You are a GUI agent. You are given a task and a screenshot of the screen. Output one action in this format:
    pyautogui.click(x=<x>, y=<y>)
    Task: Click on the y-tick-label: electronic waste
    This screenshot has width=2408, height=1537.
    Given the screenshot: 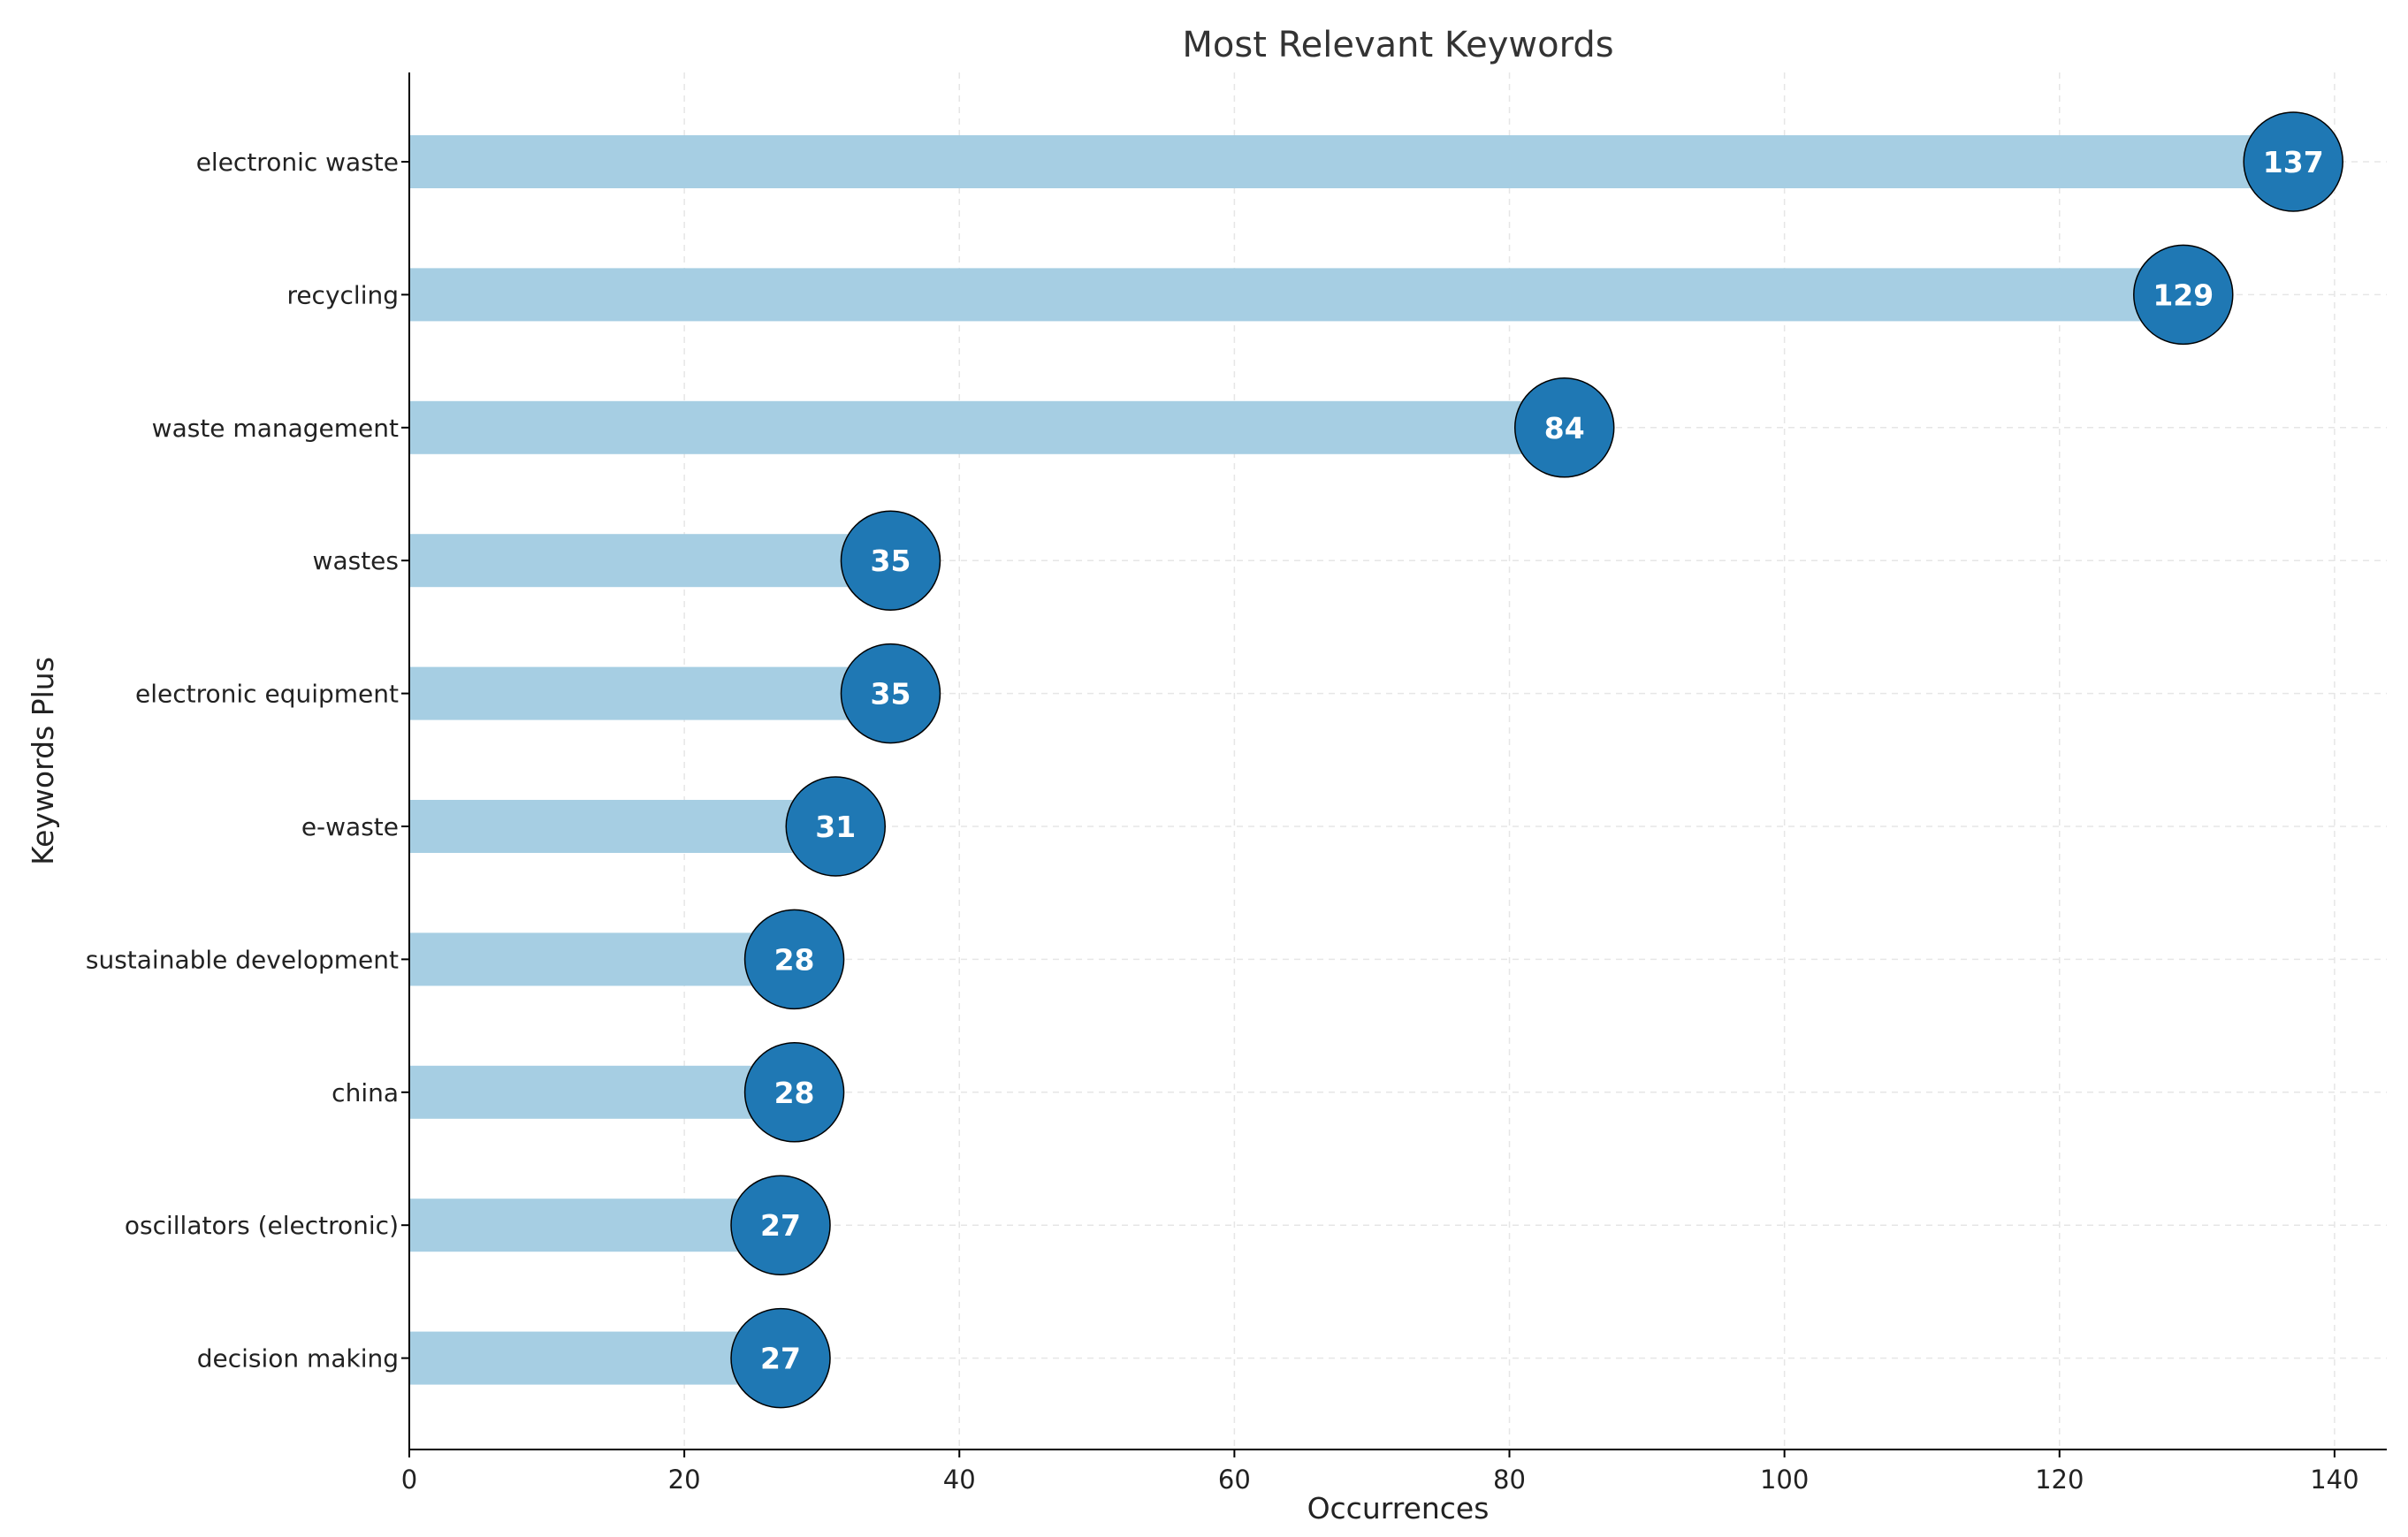 What is the action you would take?
    pyautogui.click(x=297, y=162)
    